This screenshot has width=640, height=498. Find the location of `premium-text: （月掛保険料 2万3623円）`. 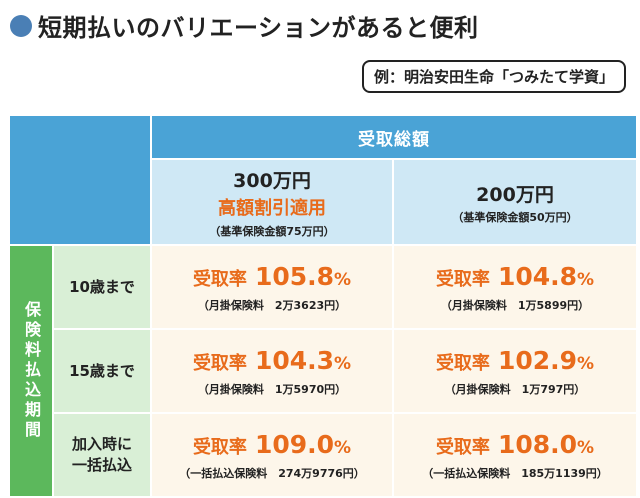

premium-text: （月掛保険料 2万3623円） is located at coordinates (272, 305).